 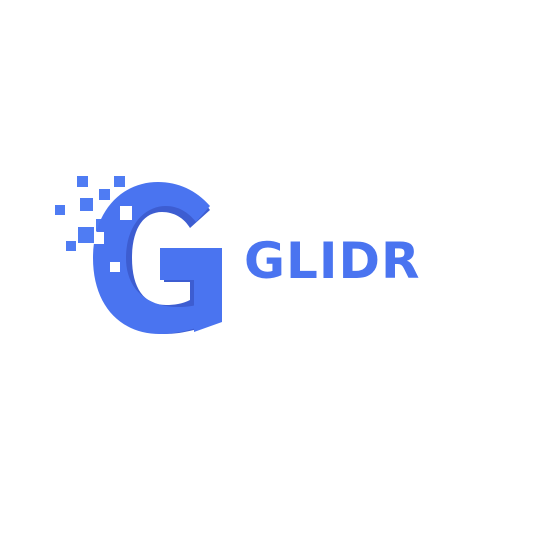 I want to click on brand-name: GLIDR, so click(x=332, y=261).